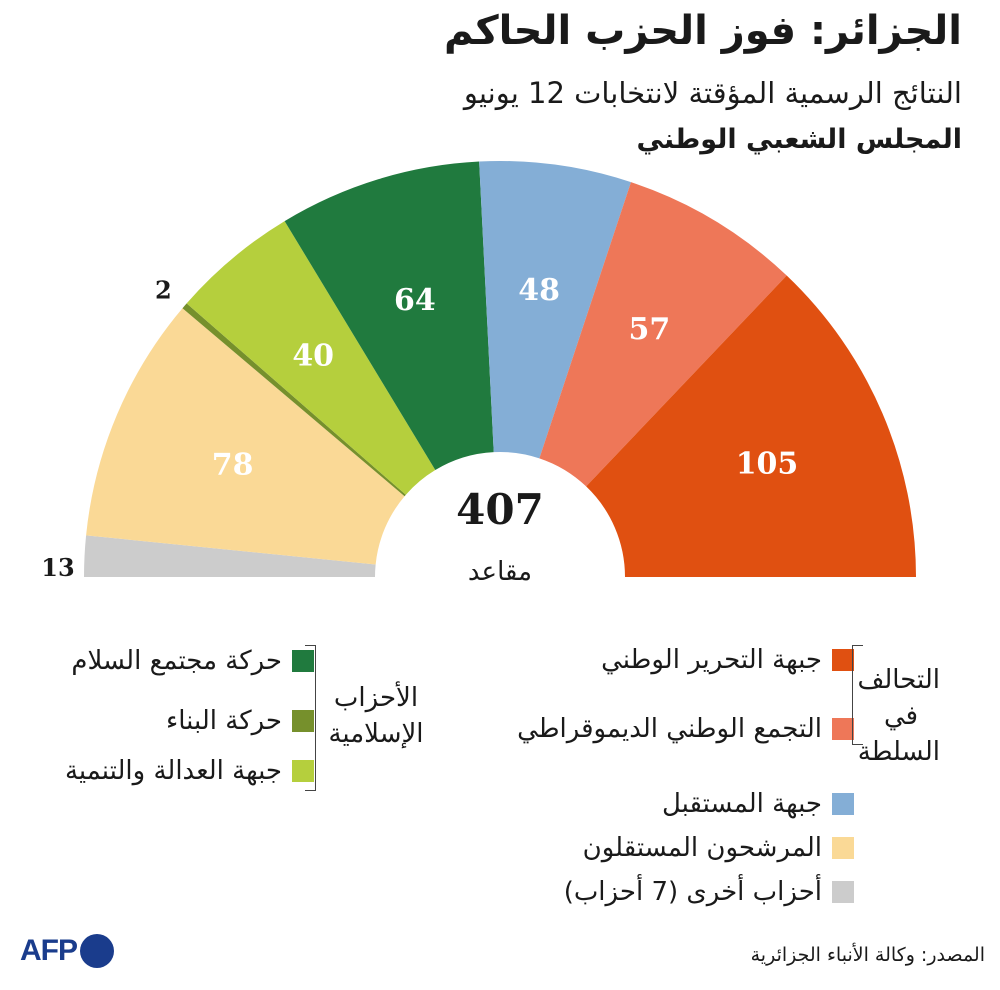 The height and width of the screenshot is (990, 1000). I want to click on legend-label-mostakbal: جبهة المستقبل, so click(741, 804).